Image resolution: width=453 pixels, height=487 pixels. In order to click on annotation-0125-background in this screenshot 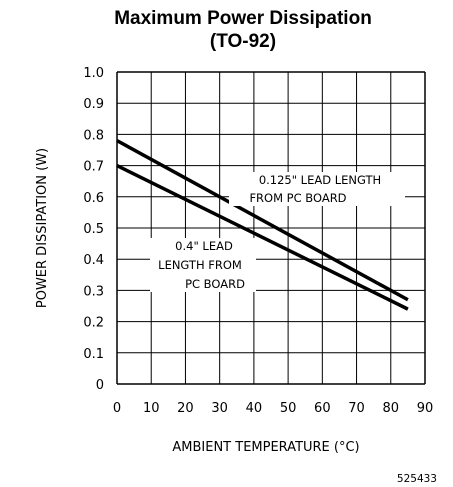, I will do `click(317, 189)`.